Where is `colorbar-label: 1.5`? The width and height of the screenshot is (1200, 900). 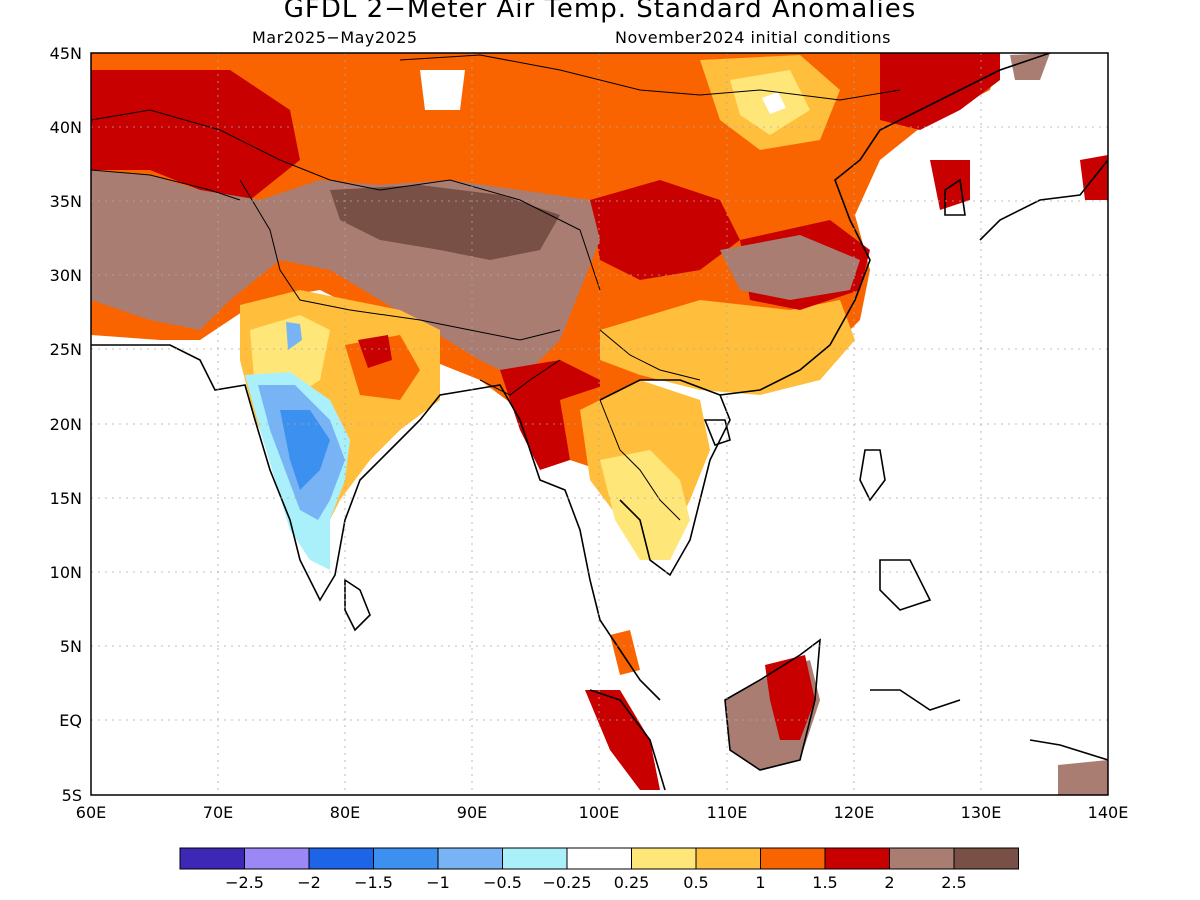 colorbar-label: 1.5 is located at coordinates (824, 882).